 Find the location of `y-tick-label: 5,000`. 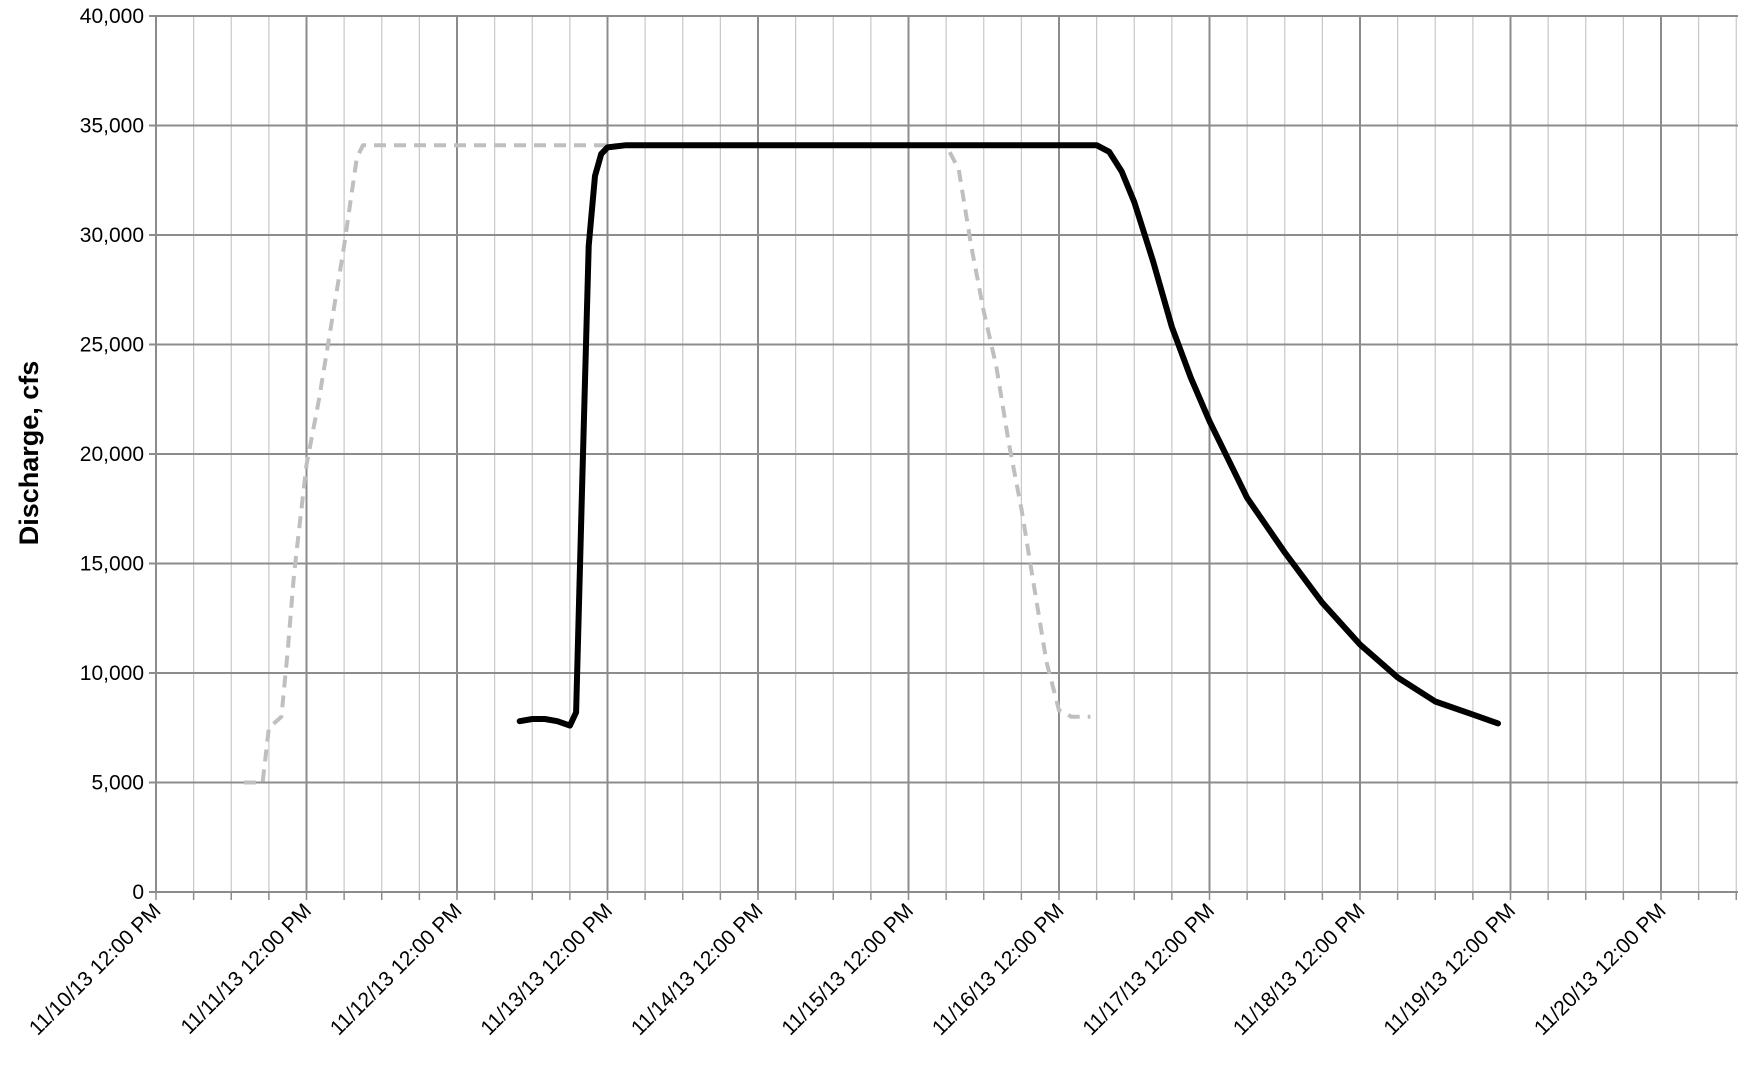

y-tick-label: 5,000 is located at coordinates (117, 783).